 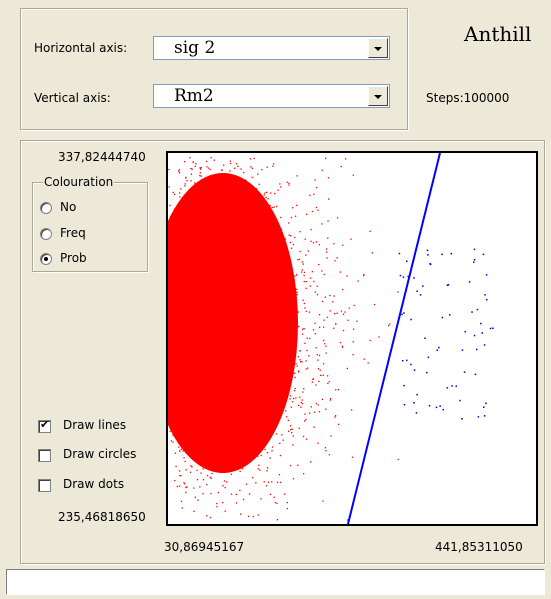 What do you see at coordinates (271, 48) in the screenshot?
I see `horizontal-axis-select: sig 2` at bounding box center [271, 48].